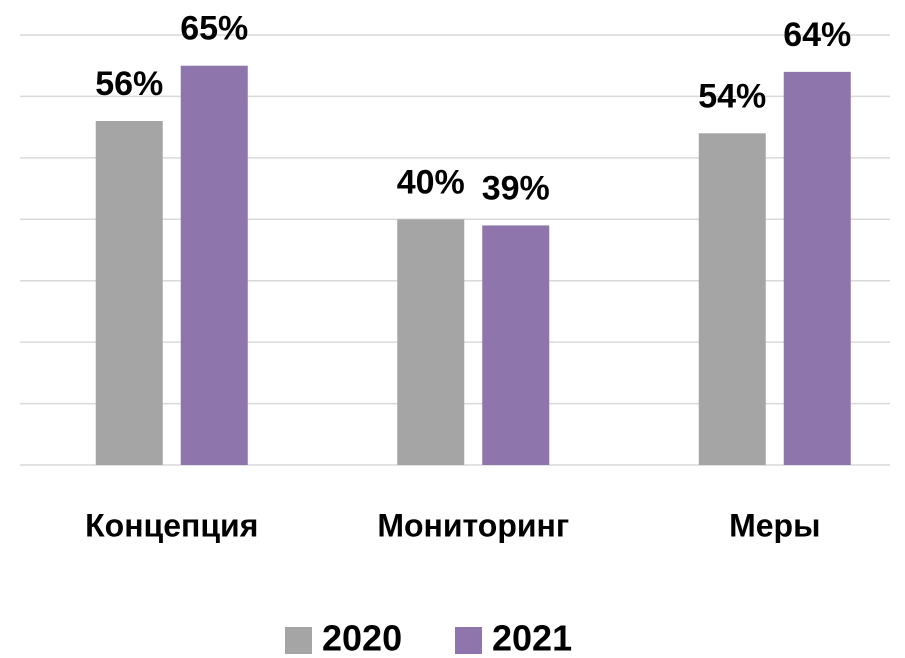 This screenshot has height=658, width=905. I want to click on data-label: 39%, so click(516, 188).